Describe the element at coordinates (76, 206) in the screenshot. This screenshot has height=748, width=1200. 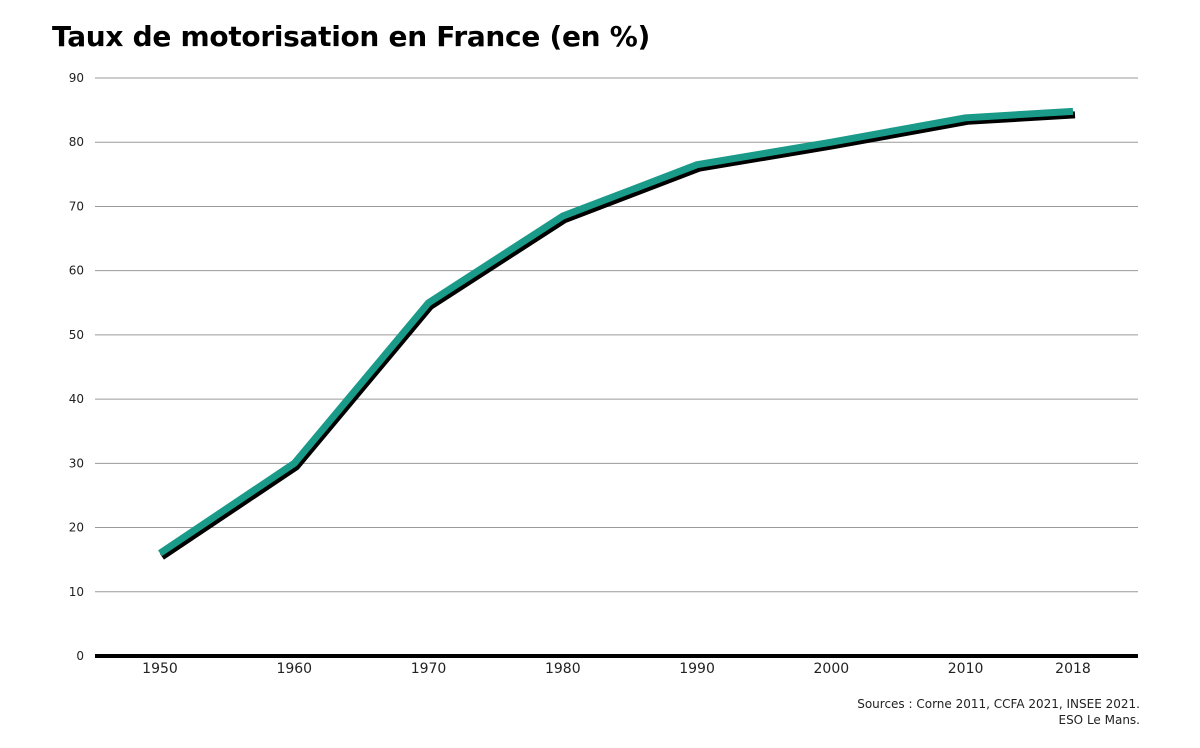
I see `y-tick-label: 70` at that location.